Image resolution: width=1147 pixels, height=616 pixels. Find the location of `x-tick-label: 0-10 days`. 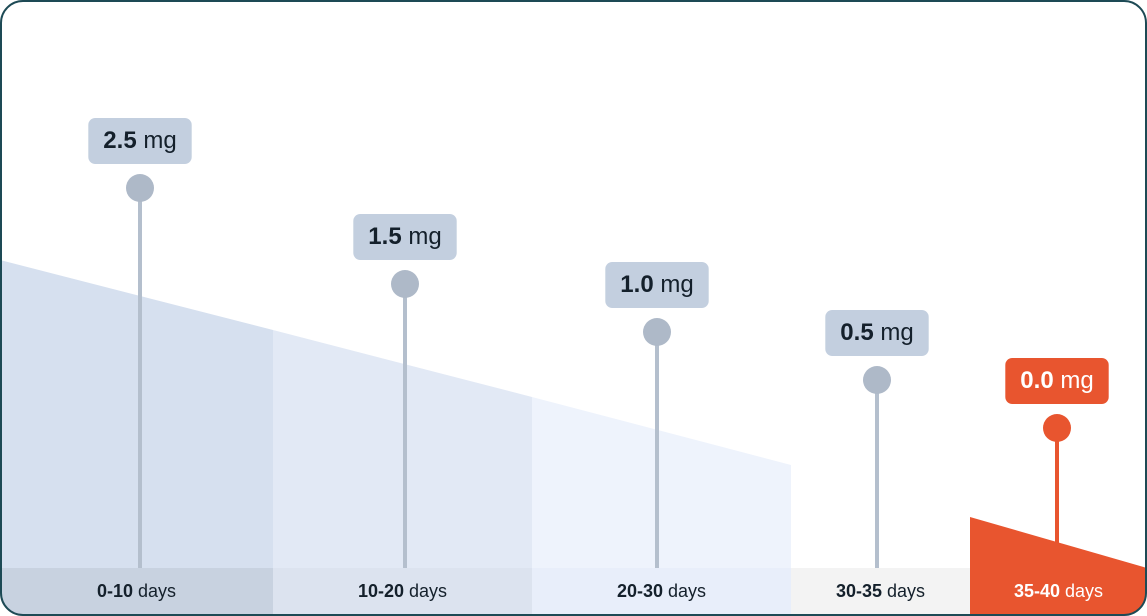

x-tick-label: 0-10 days is located at coordinates (136, 591).